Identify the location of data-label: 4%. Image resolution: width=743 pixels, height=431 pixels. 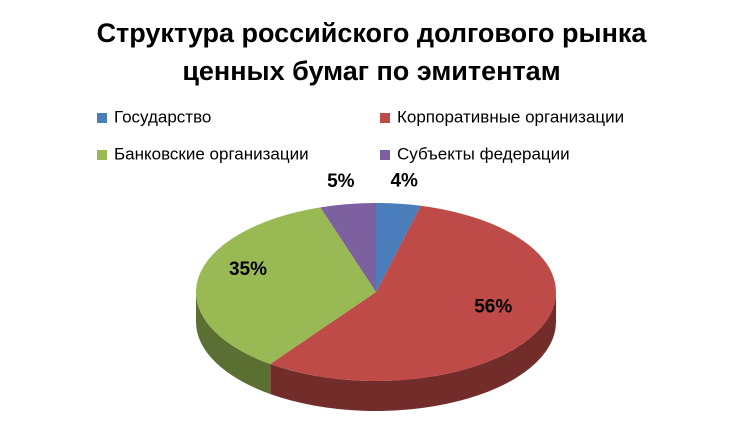
(404, 181).